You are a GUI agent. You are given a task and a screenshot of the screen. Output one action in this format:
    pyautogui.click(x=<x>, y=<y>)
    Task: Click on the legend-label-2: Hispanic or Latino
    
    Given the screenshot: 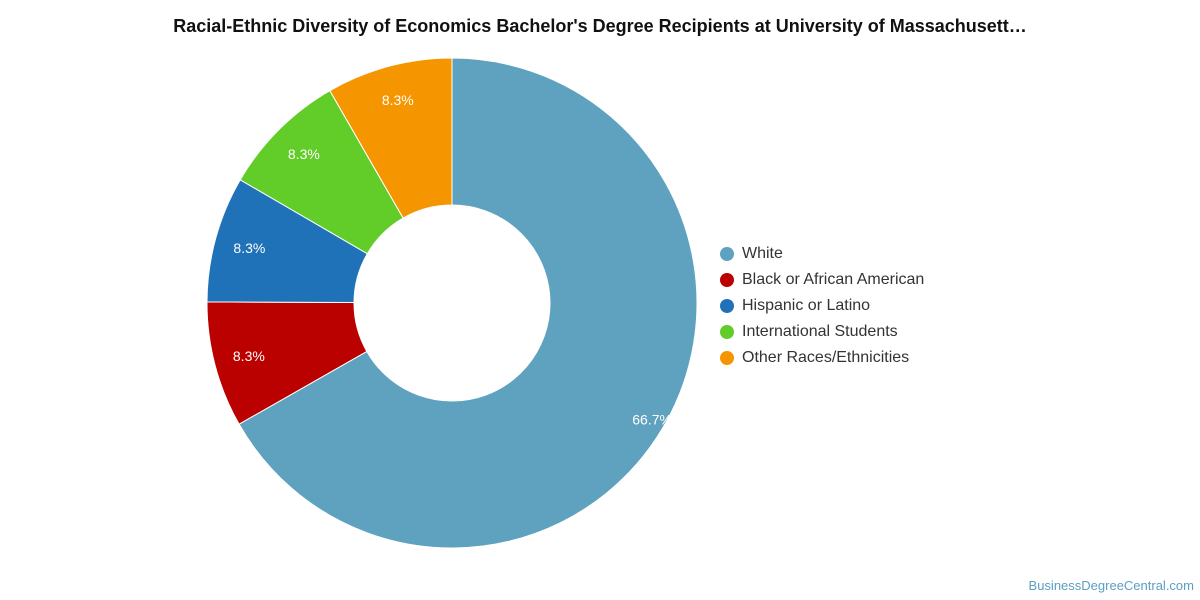 What is the action you would take?
    pyautogui.click(x=806, y=305)
    